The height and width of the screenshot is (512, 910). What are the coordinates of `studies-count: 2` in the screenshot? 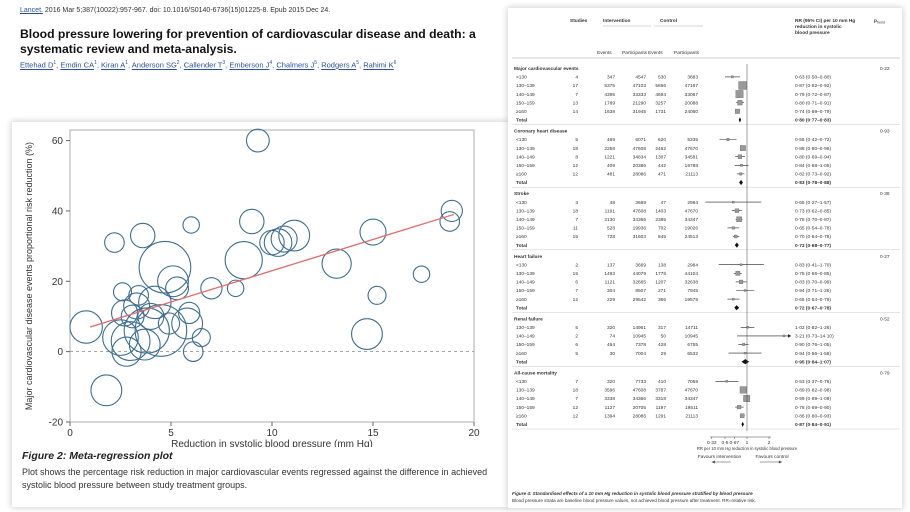 It's located at (576, 337).